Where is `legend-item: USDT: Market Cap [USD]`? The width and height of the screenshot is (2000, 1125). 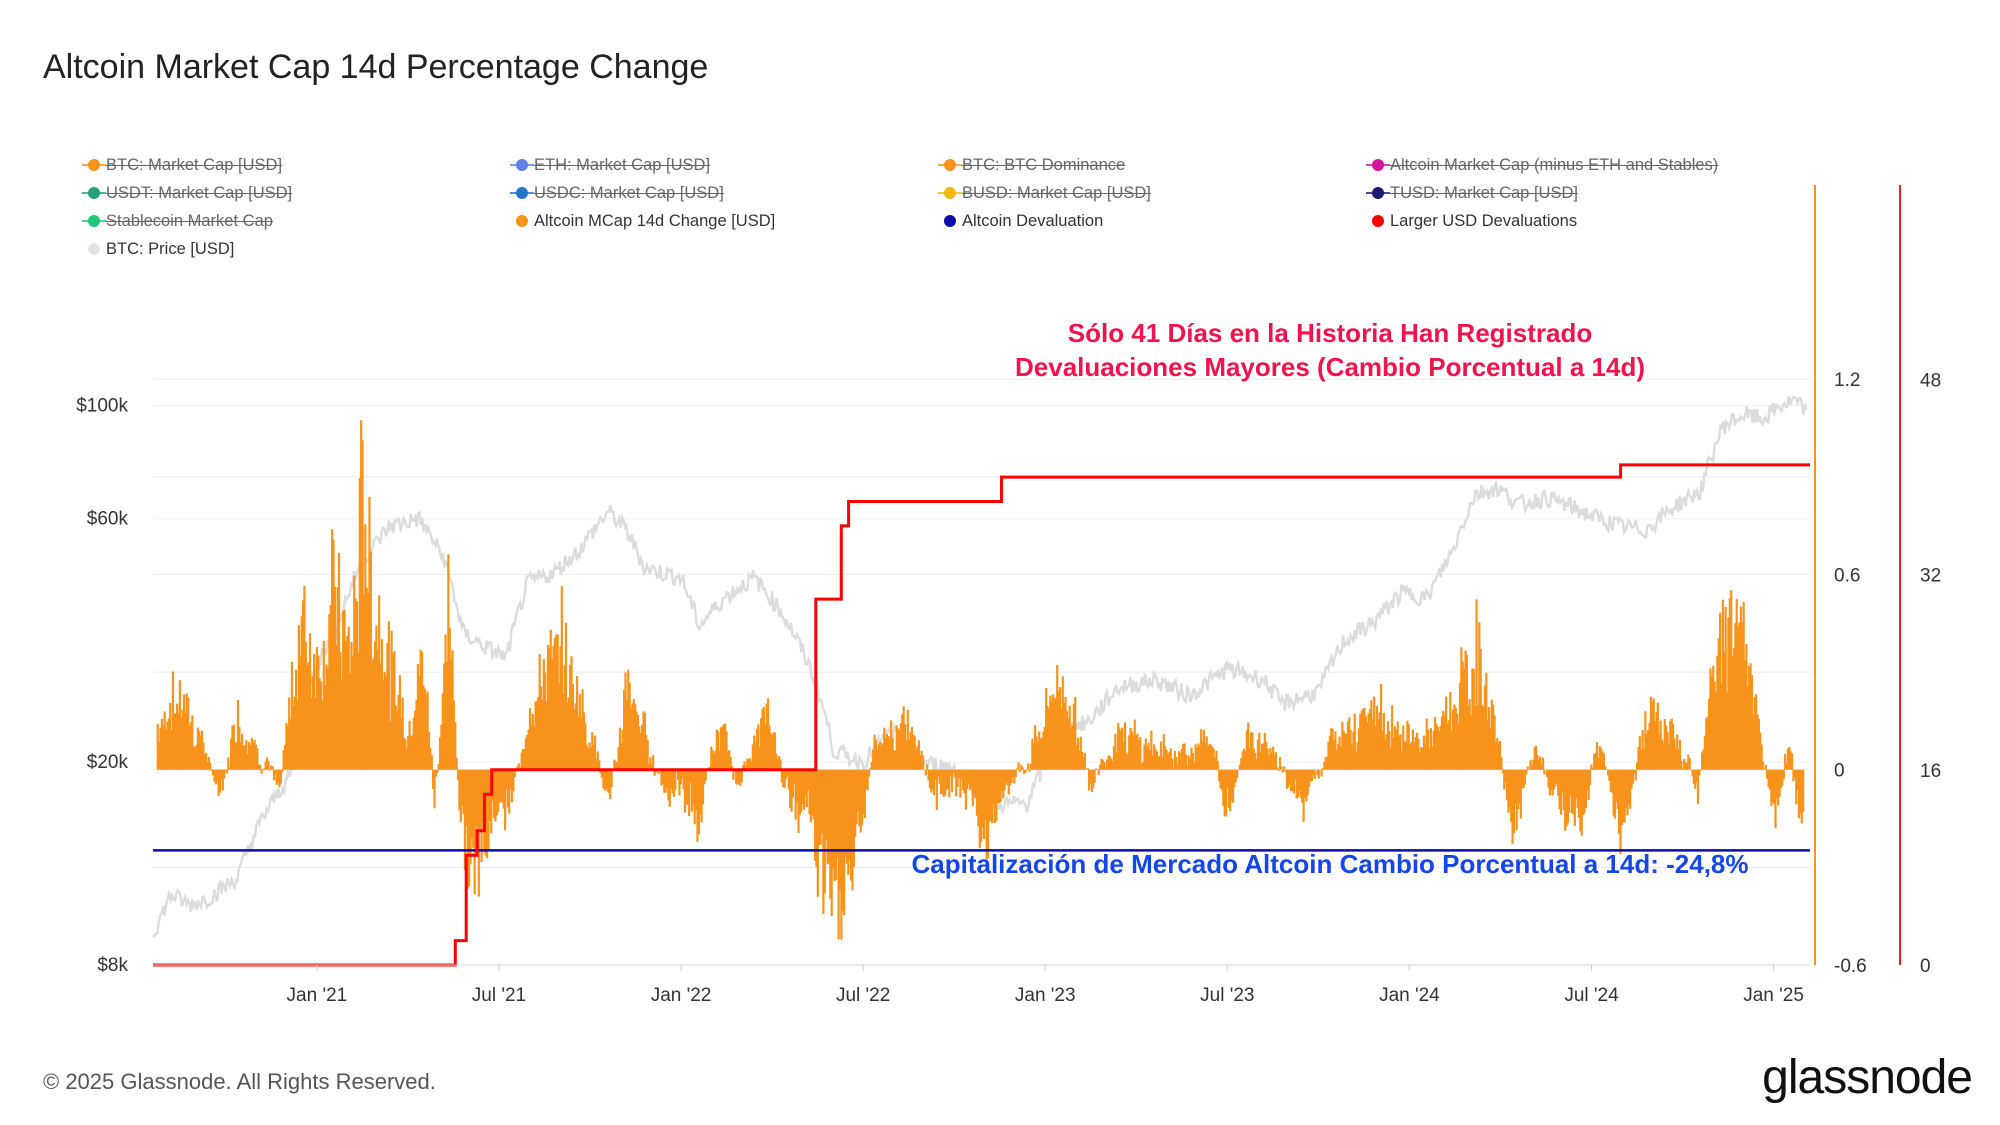 legend-item: USDT: Market Cap [USD] is located at coordinates (299, 193).